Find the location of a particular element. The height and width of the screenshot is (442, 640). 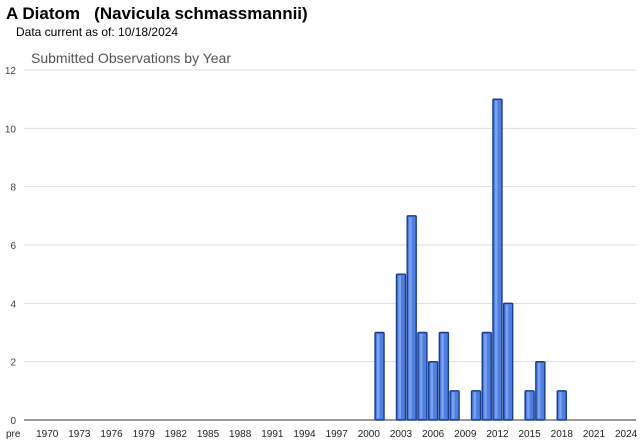

y-tick-label: 4 is located at coordinates (13, 304).